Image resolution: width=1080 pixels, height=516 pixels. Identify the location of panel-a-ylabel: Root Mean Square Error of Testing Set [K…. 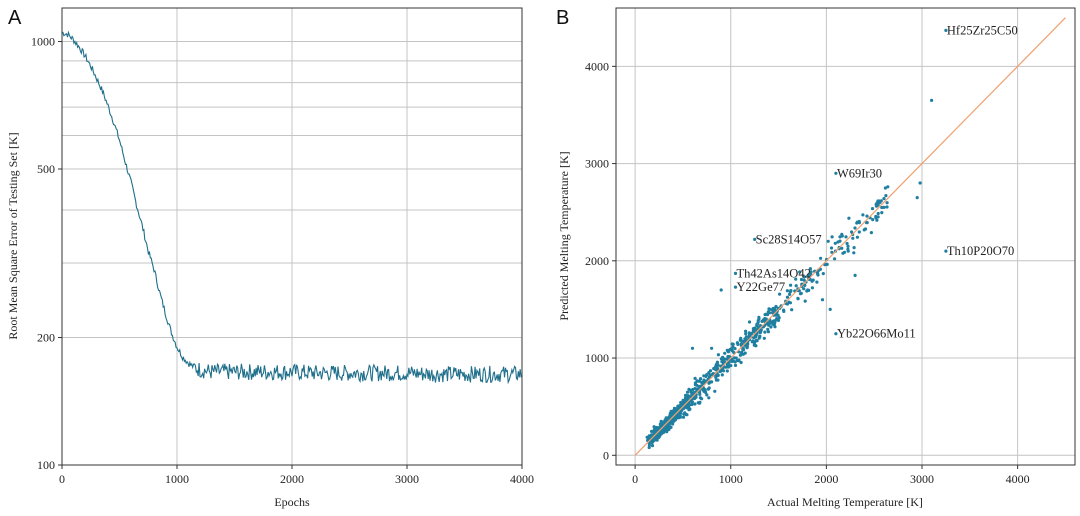
(13, 235).